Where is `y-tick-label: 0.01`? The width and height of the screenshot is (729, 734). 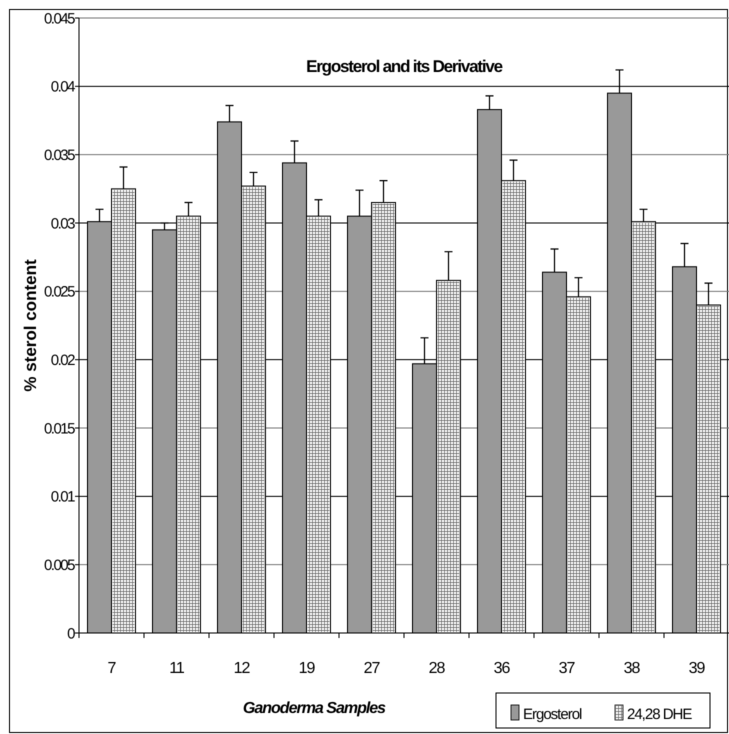 y-tick-label: 0.01 is located at coordinates (63, 497).